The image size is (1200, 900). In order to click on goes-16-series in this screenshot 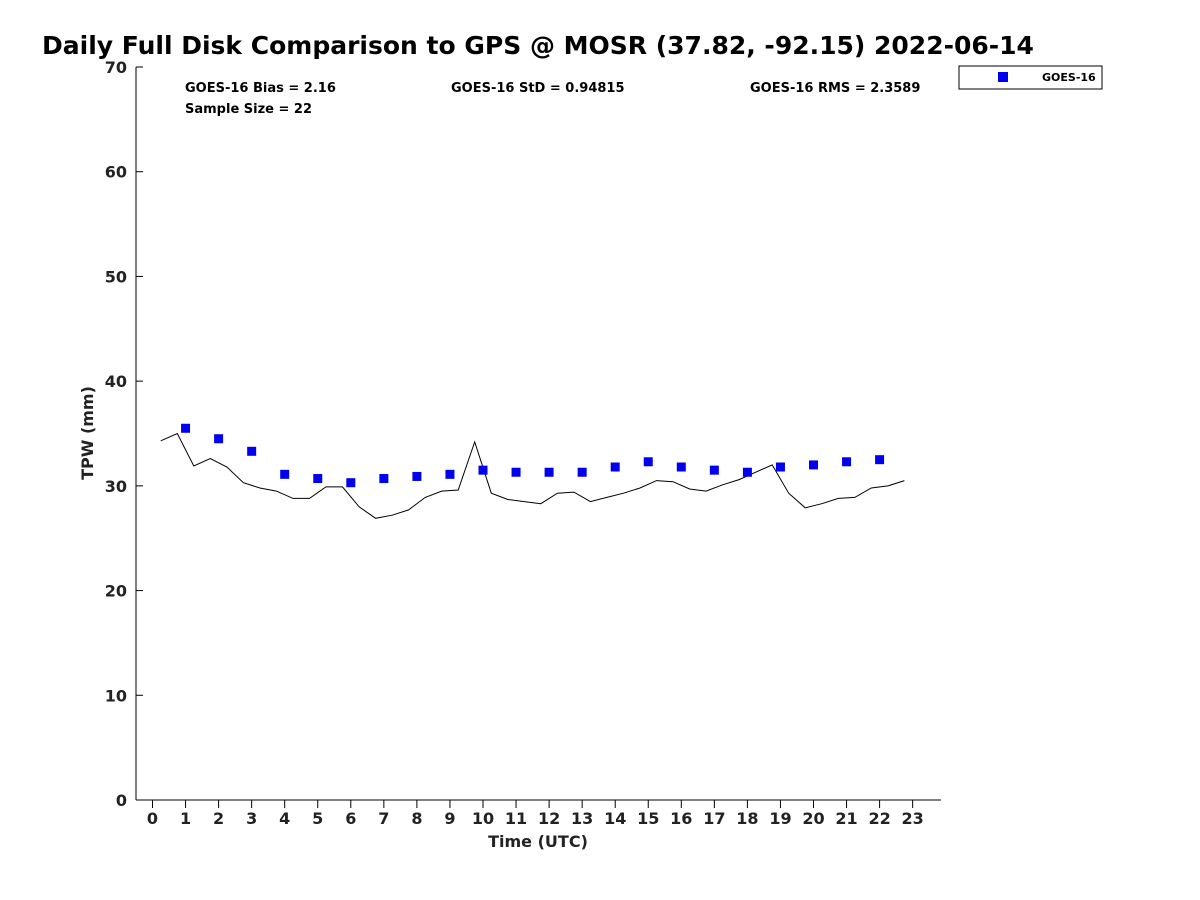, I will do `click(533, 455)`.